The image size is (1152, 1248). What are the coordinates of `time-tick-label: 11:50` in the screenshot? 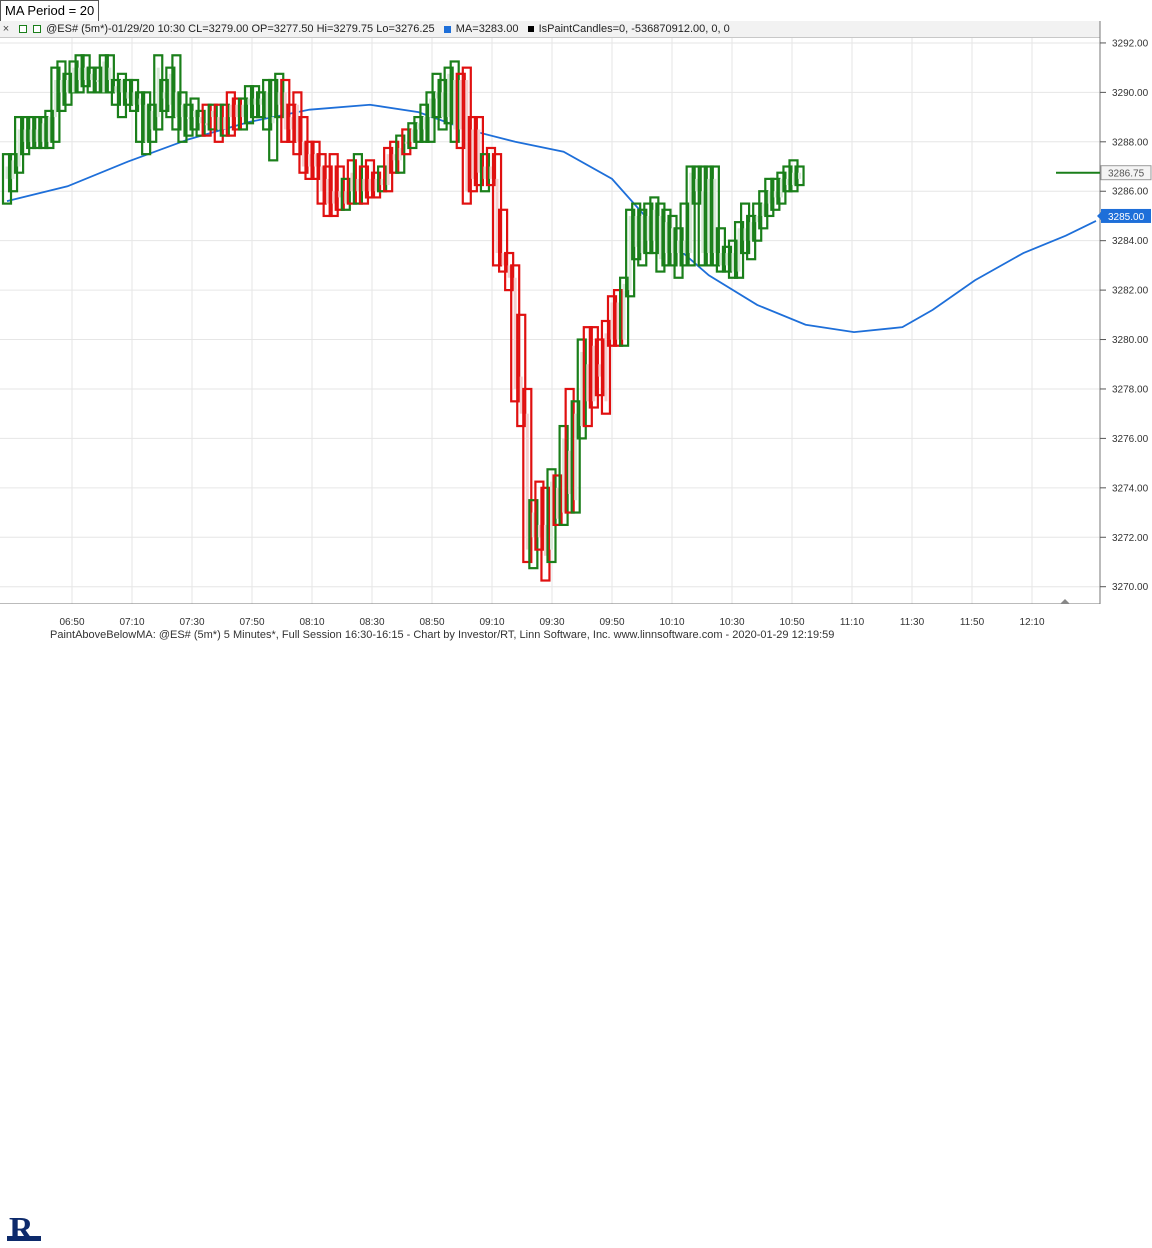 It's located at (972, 622).